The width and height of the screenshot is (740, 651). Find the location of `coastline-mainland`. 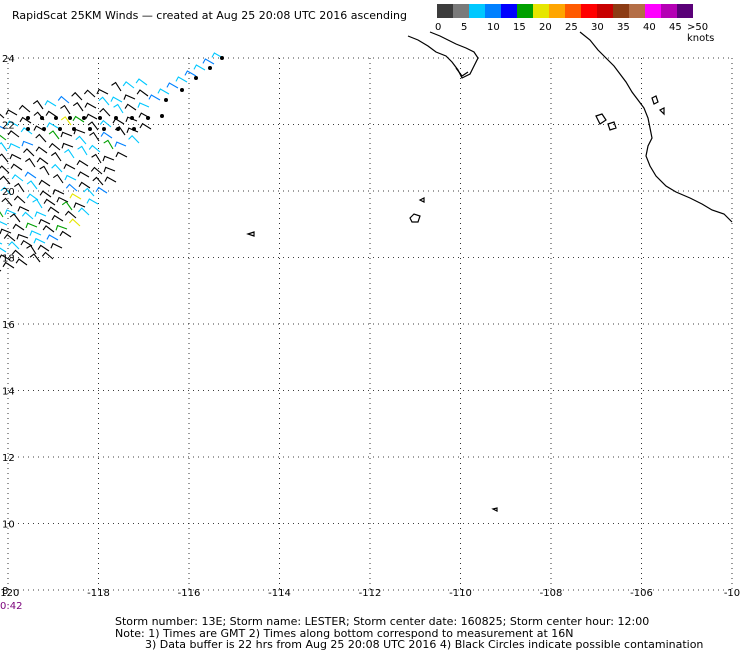

coastline-mainland is located at coordinates (656, 127).